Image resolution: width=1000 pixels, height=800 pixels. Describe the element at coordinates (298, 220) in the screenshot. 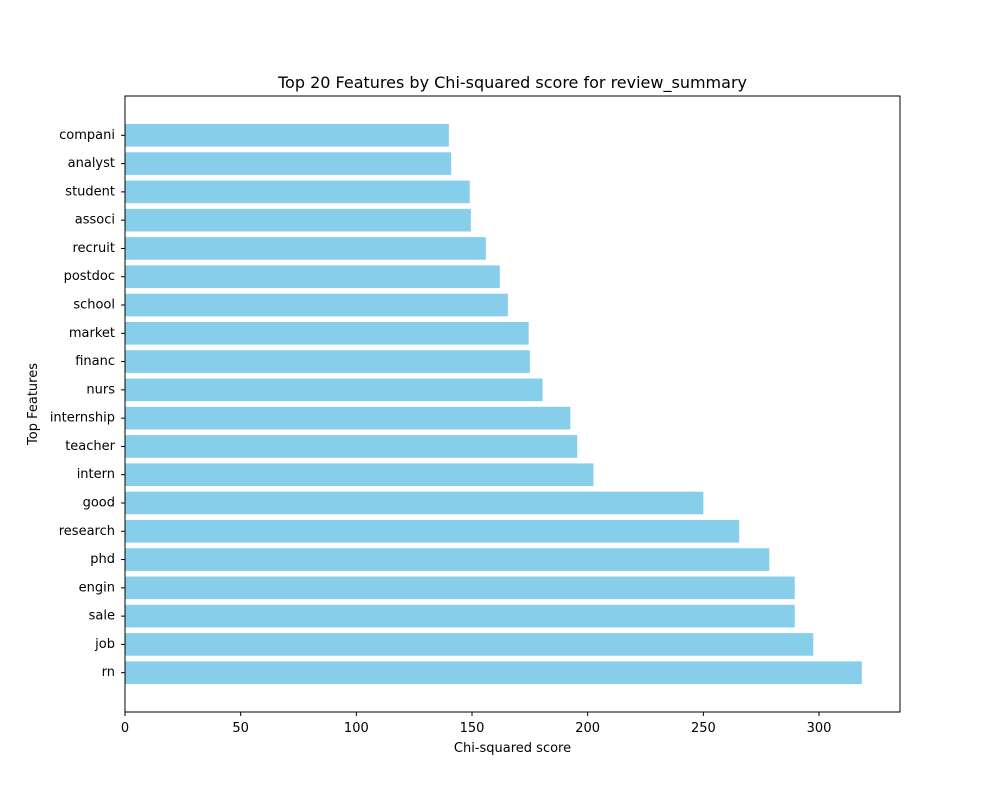

I see `bar-associ` at that location.